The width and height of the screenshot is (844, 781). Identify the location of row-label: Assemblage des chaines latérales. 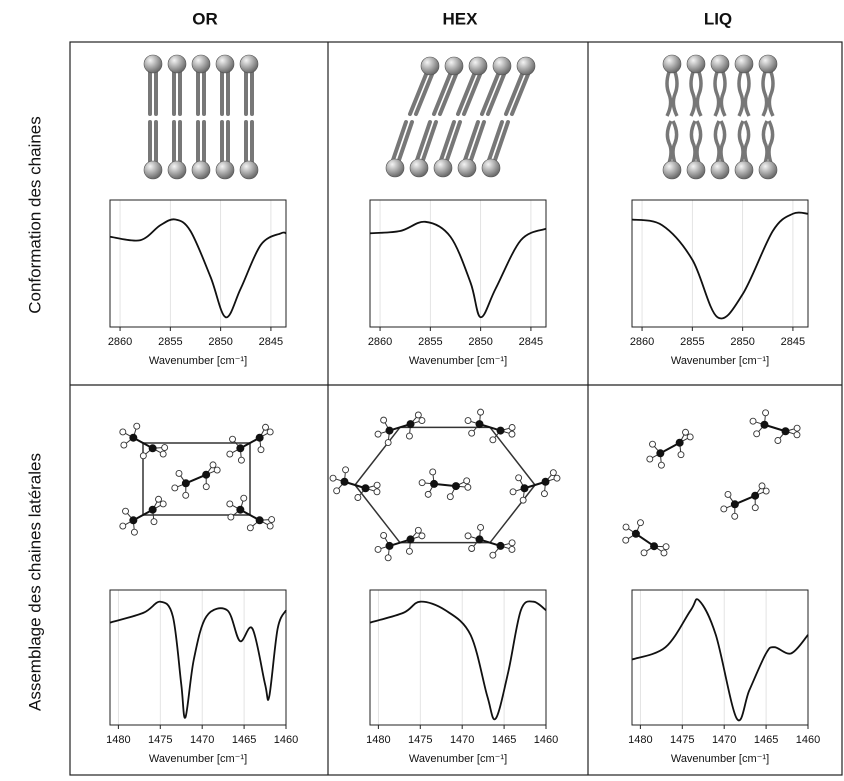
(34, 582).